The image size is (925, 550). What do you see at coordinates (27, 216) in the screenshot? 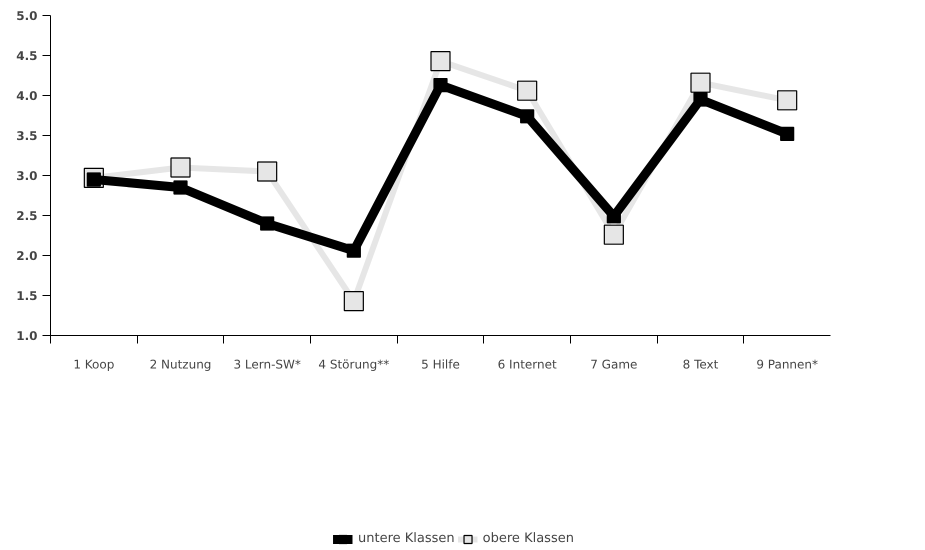
I see `y-tick-label: 2.5` at bounding box center [27, 216].